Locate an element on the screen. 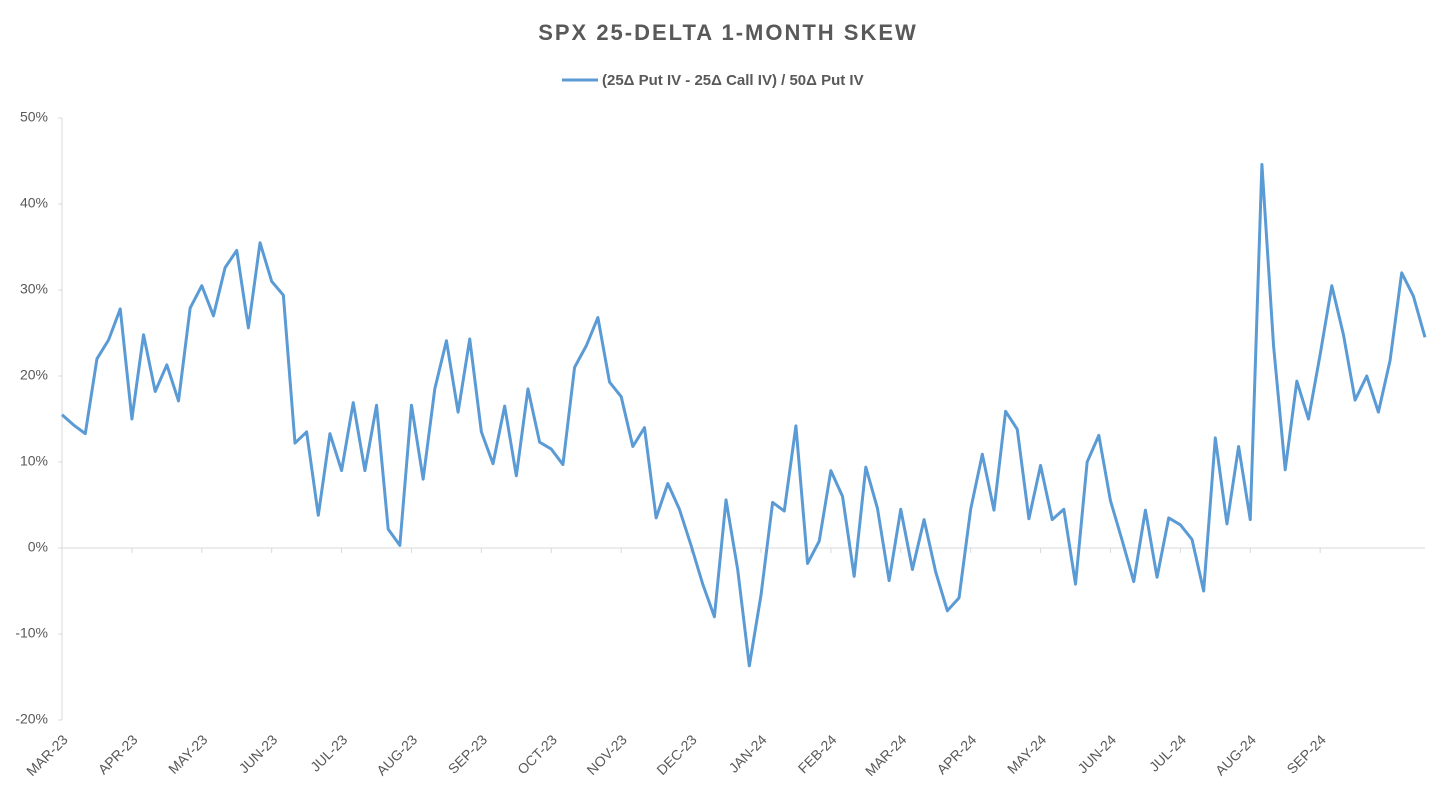 This screenshot has height=798, width=1456. y-tick-label: 10% is located at coordinates (34, 461).